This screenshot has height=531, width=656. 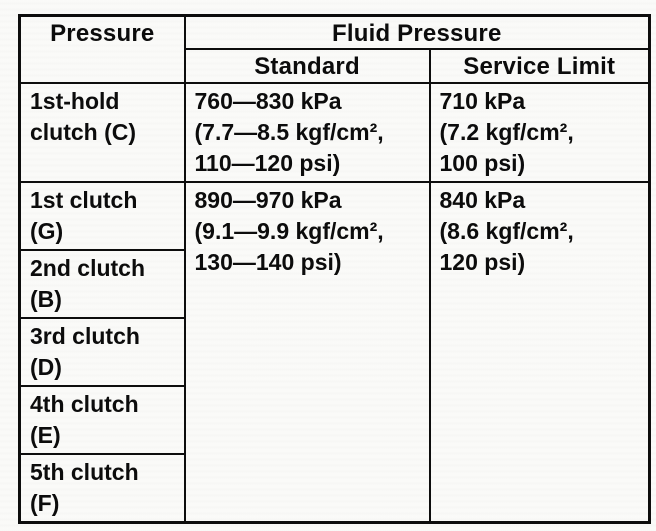 I want to click on header-fluid-pressure: Fluid Pressure, so click(x=417, y=32).